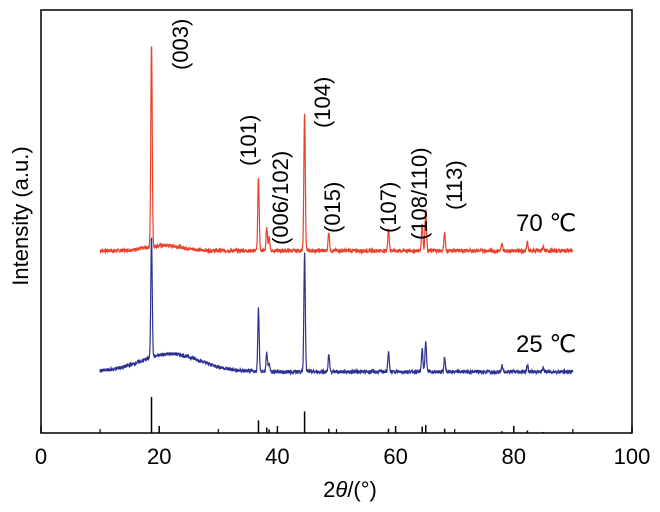 This screenshot has height=512, width=660. What do you see at coordinates (395, 456) in the screenshot?
I see `x-tick-label: 60` at bounding box center [395, 456].